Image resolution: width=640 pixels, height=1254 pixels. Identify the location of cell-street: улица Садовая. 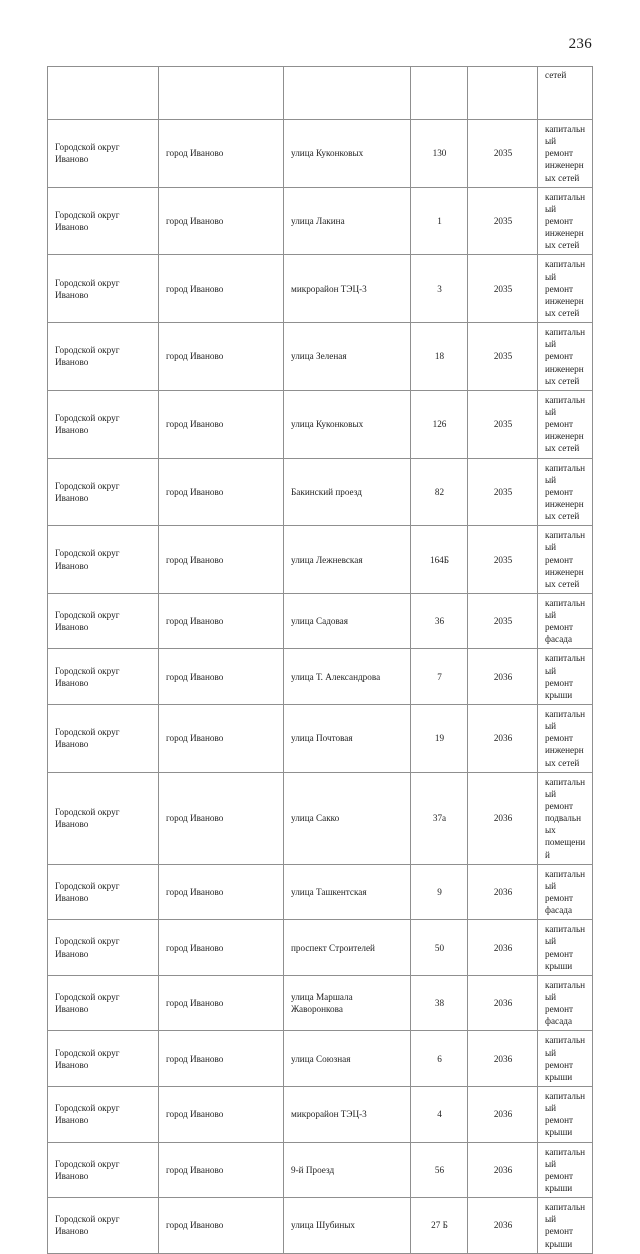
(347, 621).